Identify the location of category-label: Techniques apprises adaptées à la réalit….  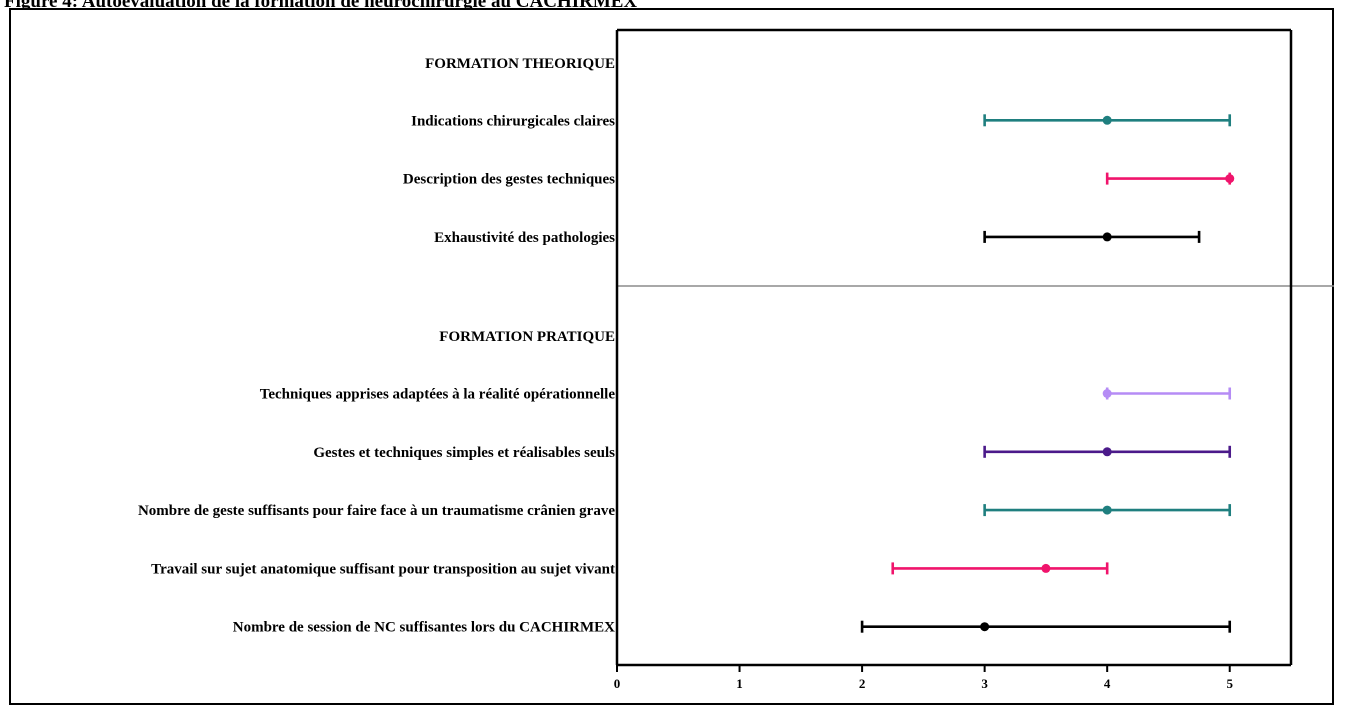
(438, 395).